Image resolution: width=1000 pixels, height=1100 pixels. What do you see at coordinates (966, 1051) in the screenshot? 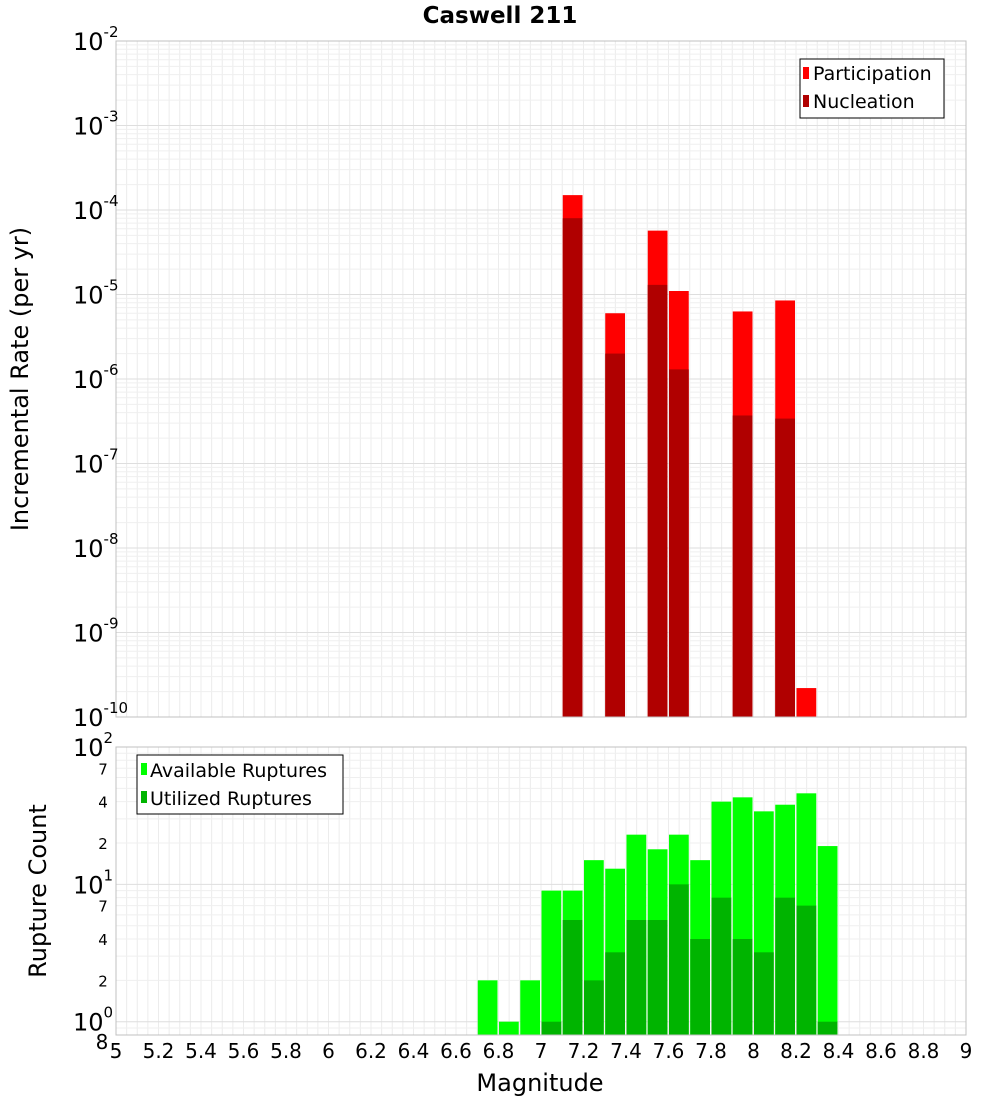
I see `x-tick-label: 9` at bounding box center [966, 1051].